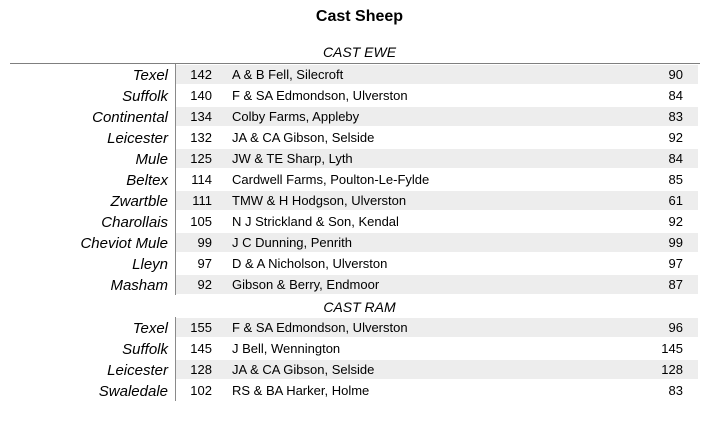  I want to click on section-heading-cast-ram: CAST RAM, so click(359, 307).